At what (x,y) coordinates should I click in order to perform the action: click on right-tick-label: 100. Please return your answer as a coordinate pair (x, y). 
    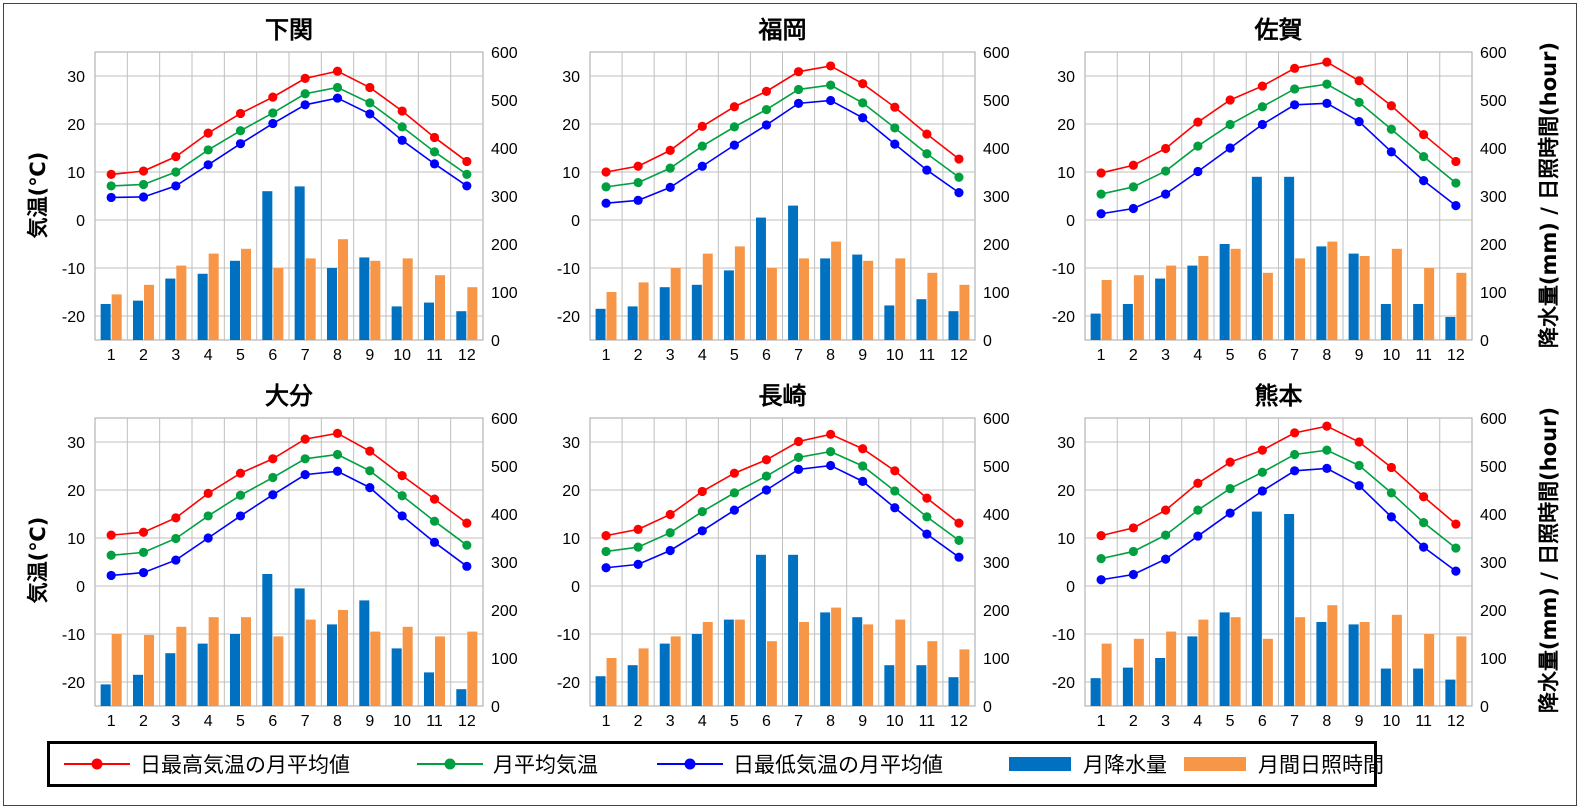
    Looking at the image, I should click on (1493, 659).